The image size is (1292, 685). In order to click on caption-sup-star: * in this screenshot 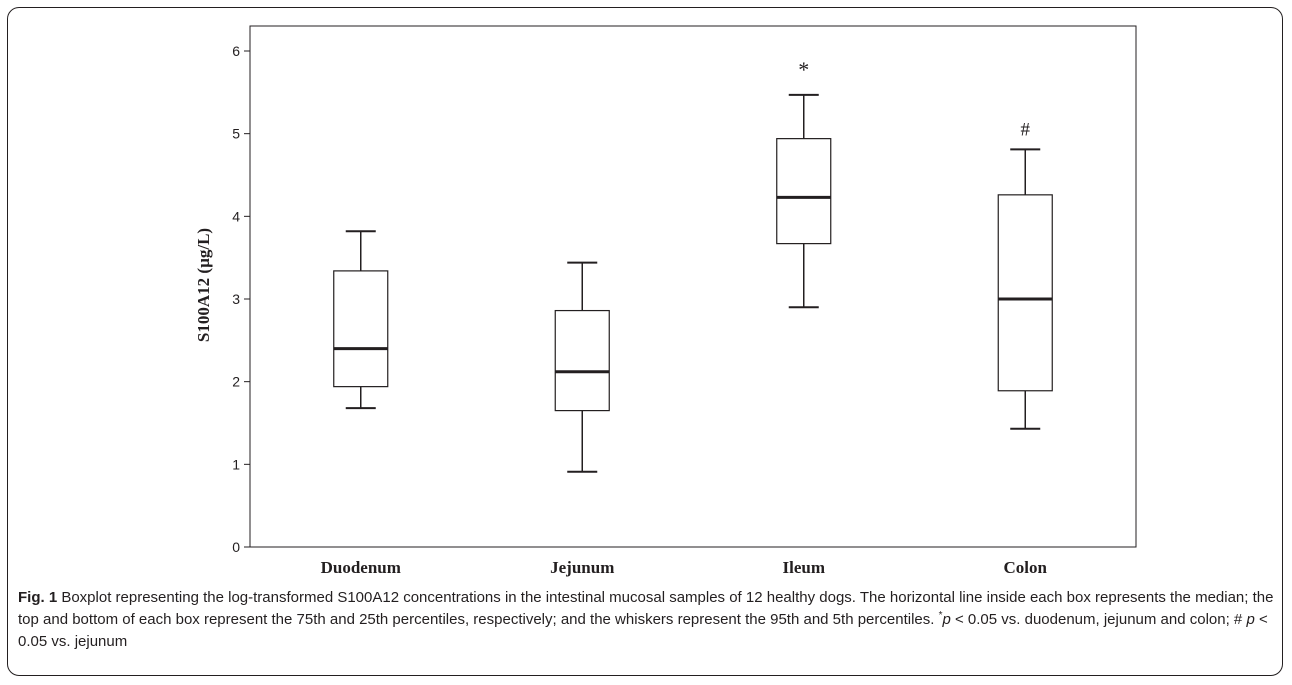, I will do `click(940, 615)`.